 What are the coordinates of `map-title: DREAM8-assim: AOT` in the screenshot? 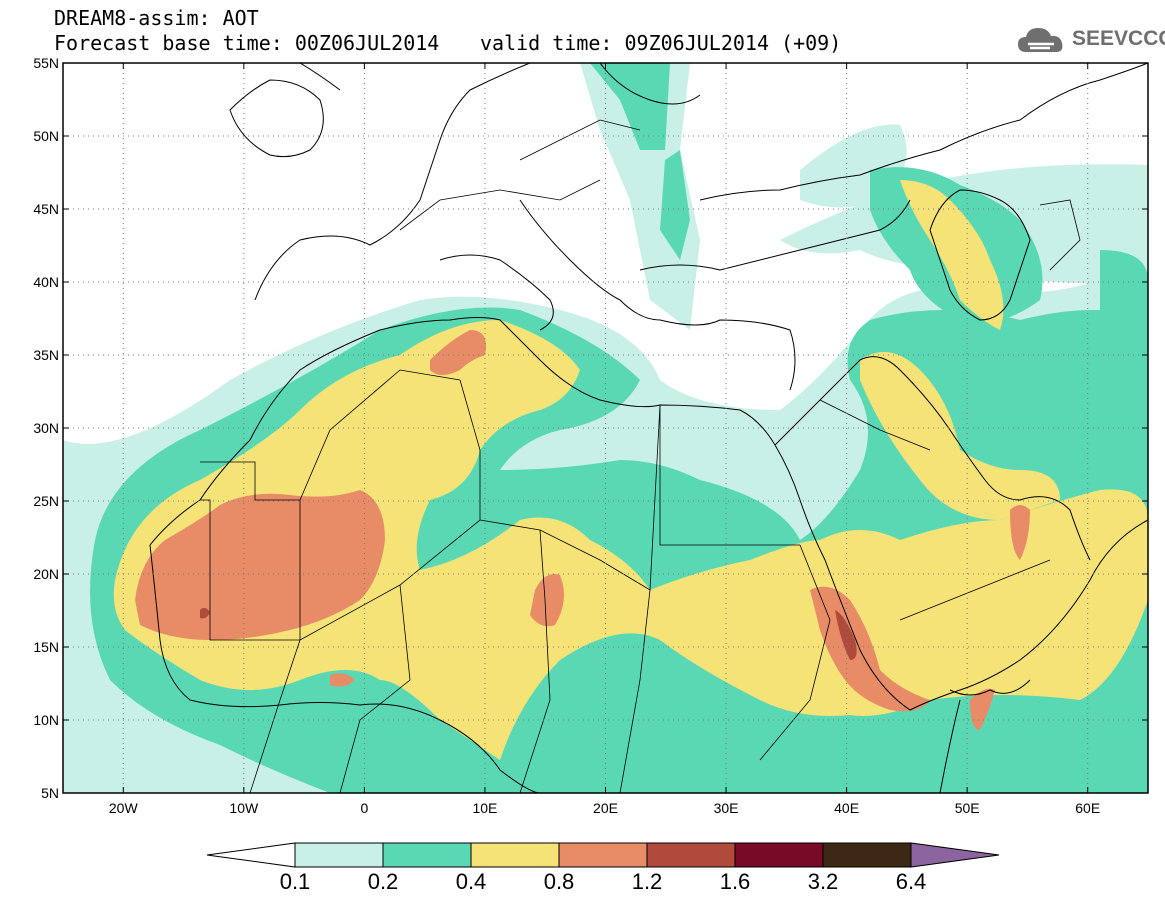 It's located at (156, 18).